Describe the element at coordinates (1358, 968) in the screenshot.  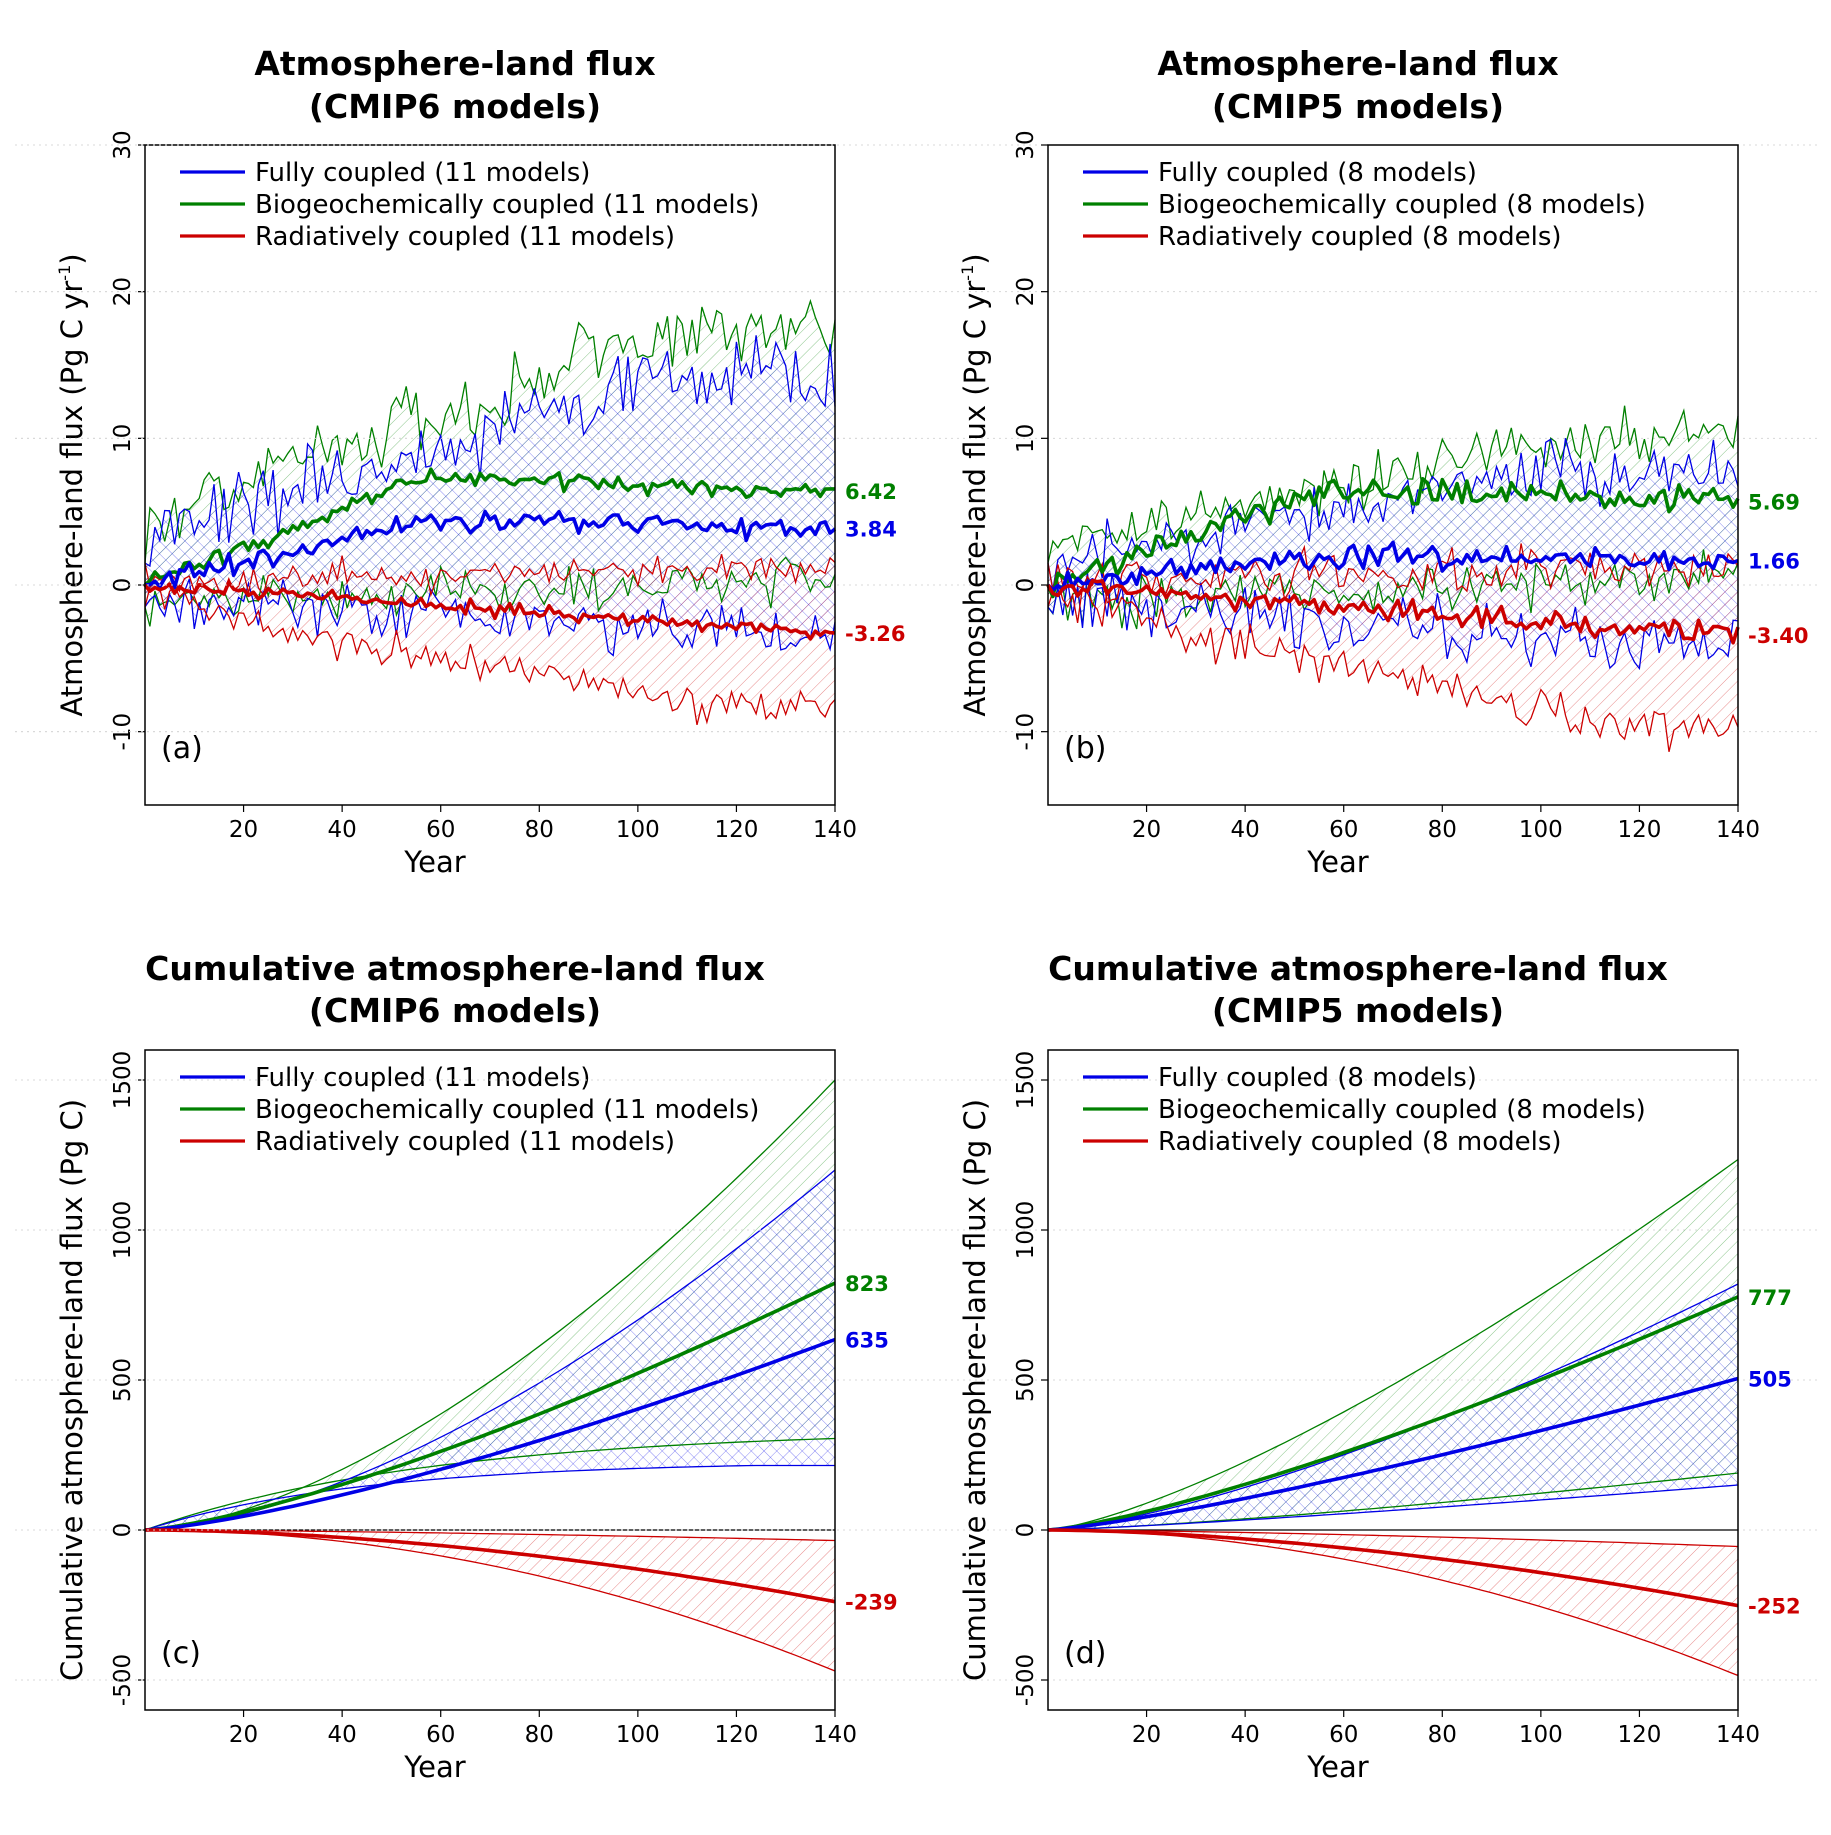
I see `chart-title: Cumulative atmosphere-land flux` at that location.